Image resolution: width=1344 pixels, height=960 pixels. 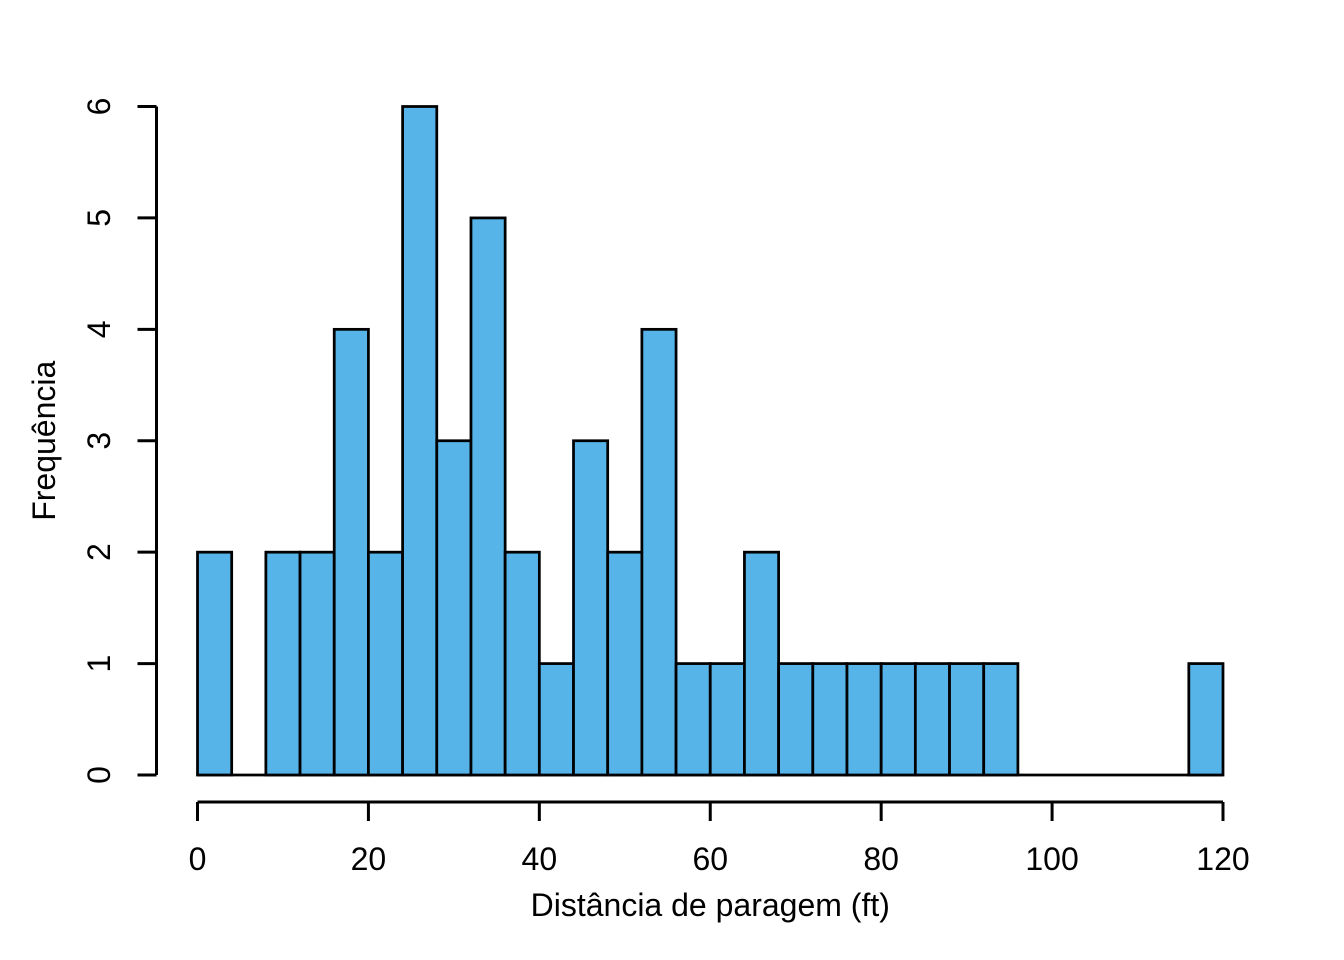 I want to click on x-tick-label: 120, so click(x=1222, y=859).